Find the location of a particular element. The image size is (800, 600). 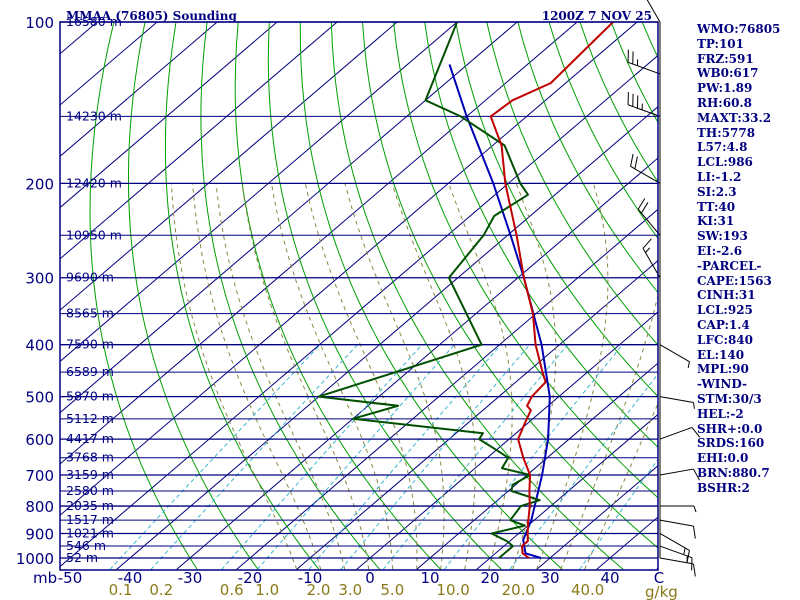

mixing-ratio-label: 40.0 is located at coordinates (587, 590).